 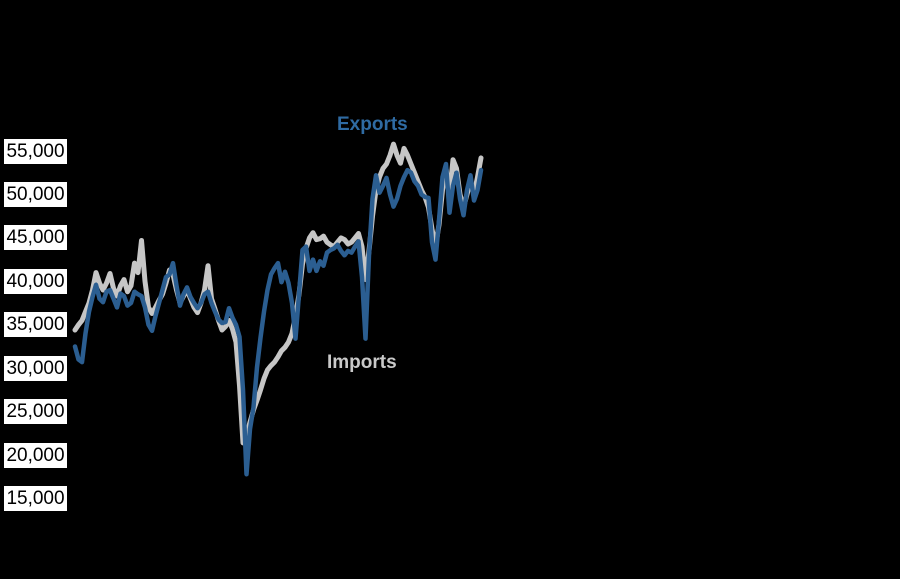 What do you see at coordinates (35, 281) in the screenshot?
I see `y-axis-tick-label: 40,000` at bounding box center [35, 281].